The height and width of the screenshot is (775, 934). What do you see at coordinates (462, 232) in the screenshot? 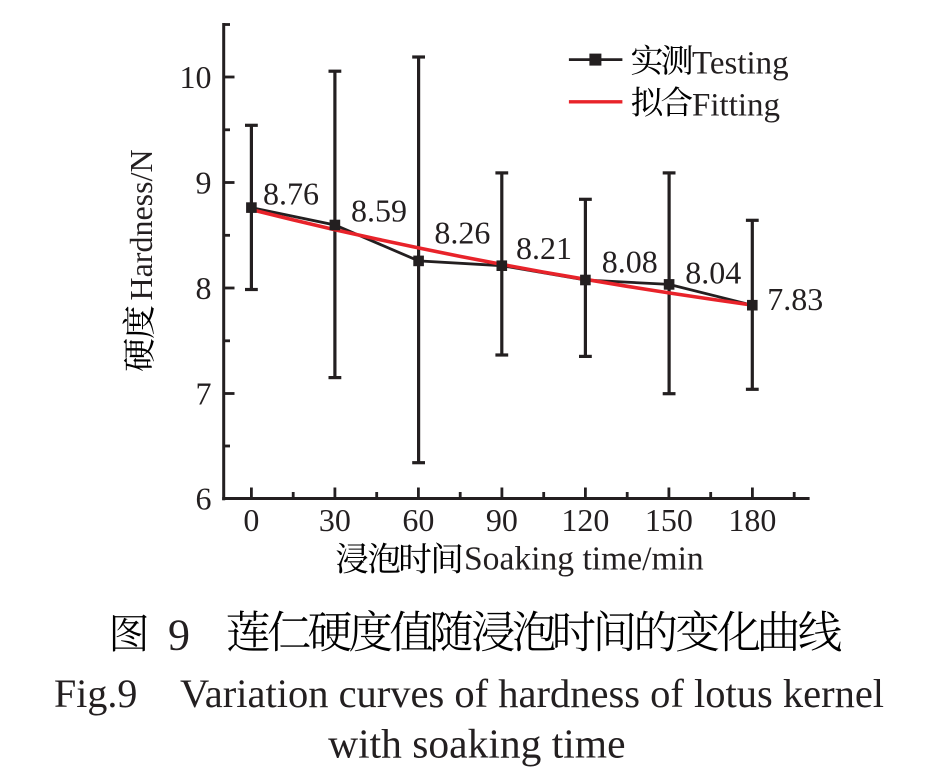
I see `svg-text: 8.26` at bounding box center [462, 232].